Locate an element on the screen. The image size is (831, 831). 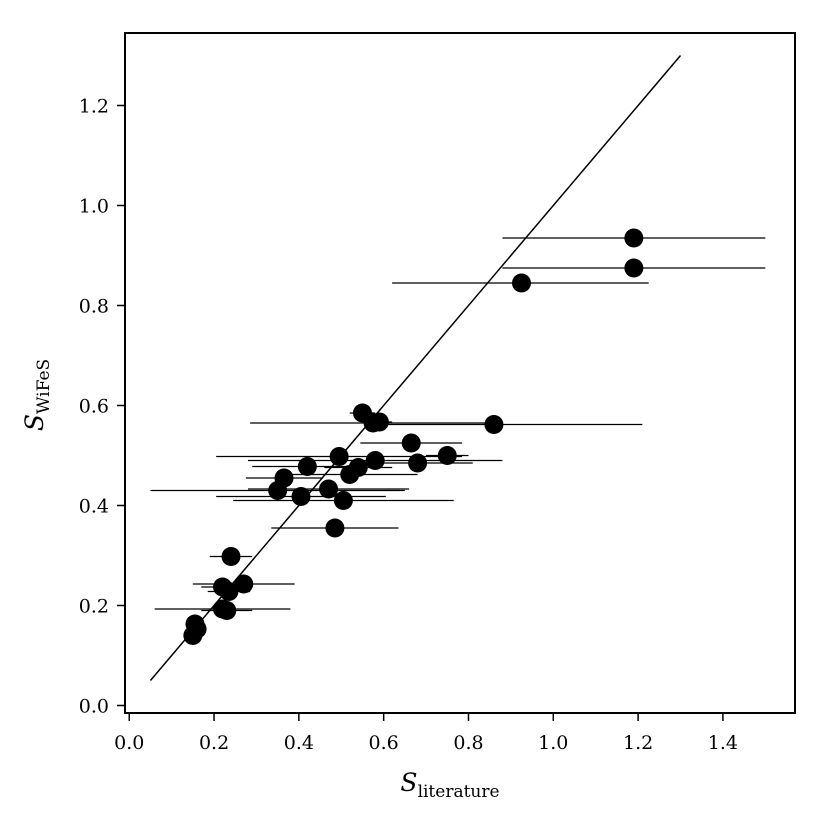
x-axis-label-subscript: literature is located at coordinates (459, 792).